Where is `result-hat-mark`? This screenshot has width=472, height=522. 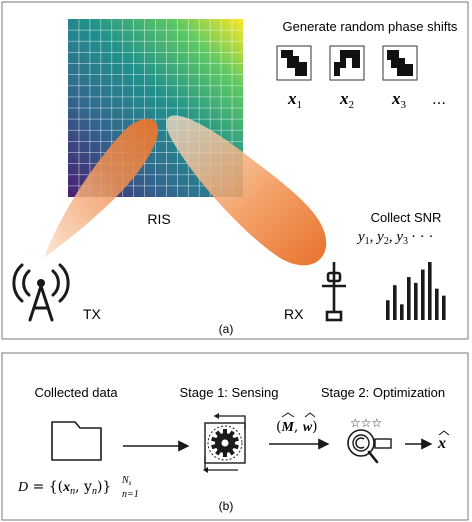 result-hat-mark is located at coordinates (444, 433).